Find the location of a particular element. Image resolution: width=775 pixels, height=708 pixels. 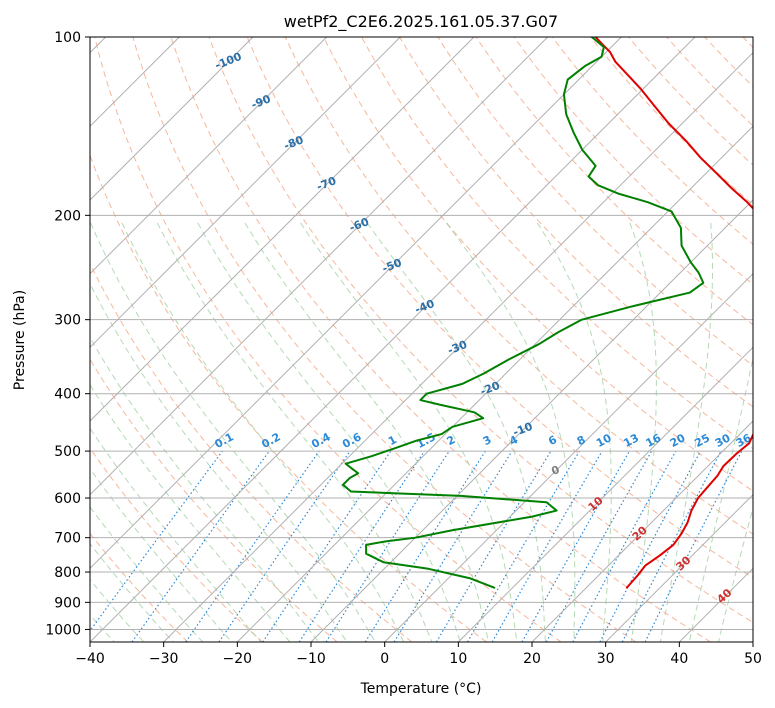

y-axis: 100 200 300 400 500 600 700 800 900 1000 is located at coordinates (67, 334).